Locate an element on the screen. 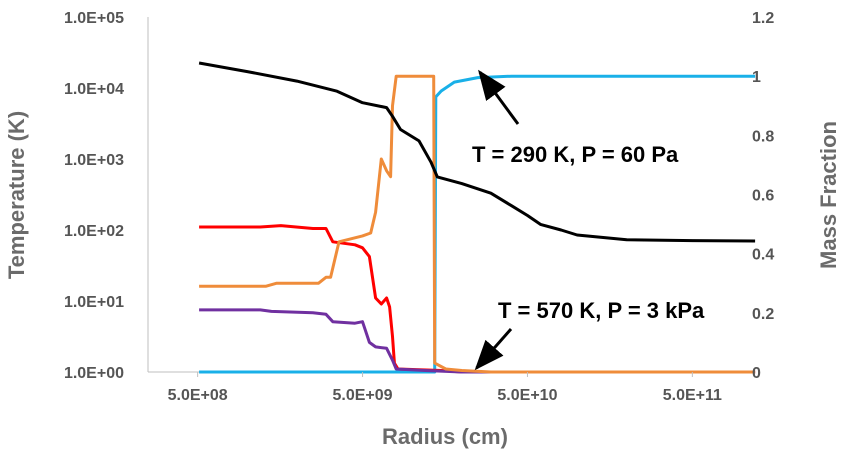 The width and height of the screenshot is (850, 453). y-left-tick-label: 1.0E+03 is located at coordinates (94, 160).